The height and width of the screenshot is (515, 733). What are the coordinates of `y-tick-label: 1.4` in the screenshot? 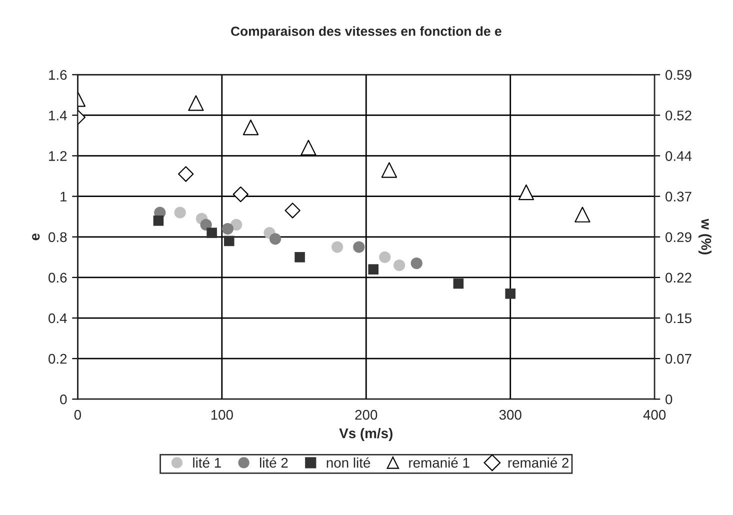 It's located at (58, 115).